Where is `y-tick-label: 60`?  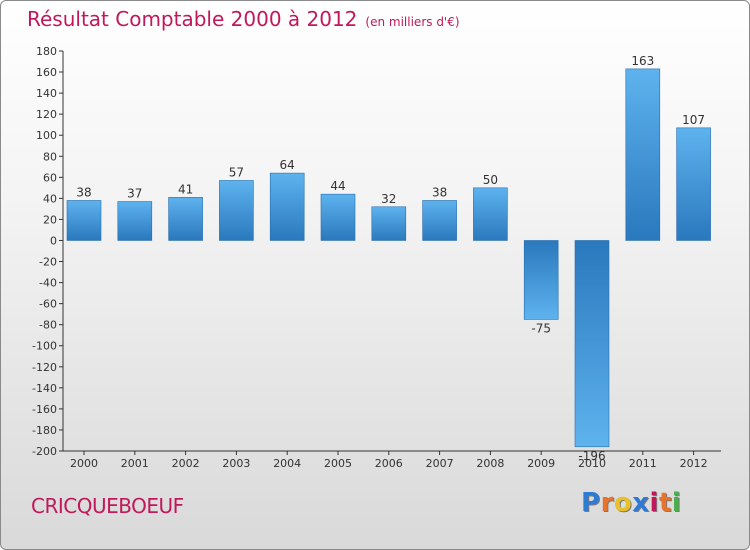
y-tick-label: 60 is located at coordinates (50, 177).